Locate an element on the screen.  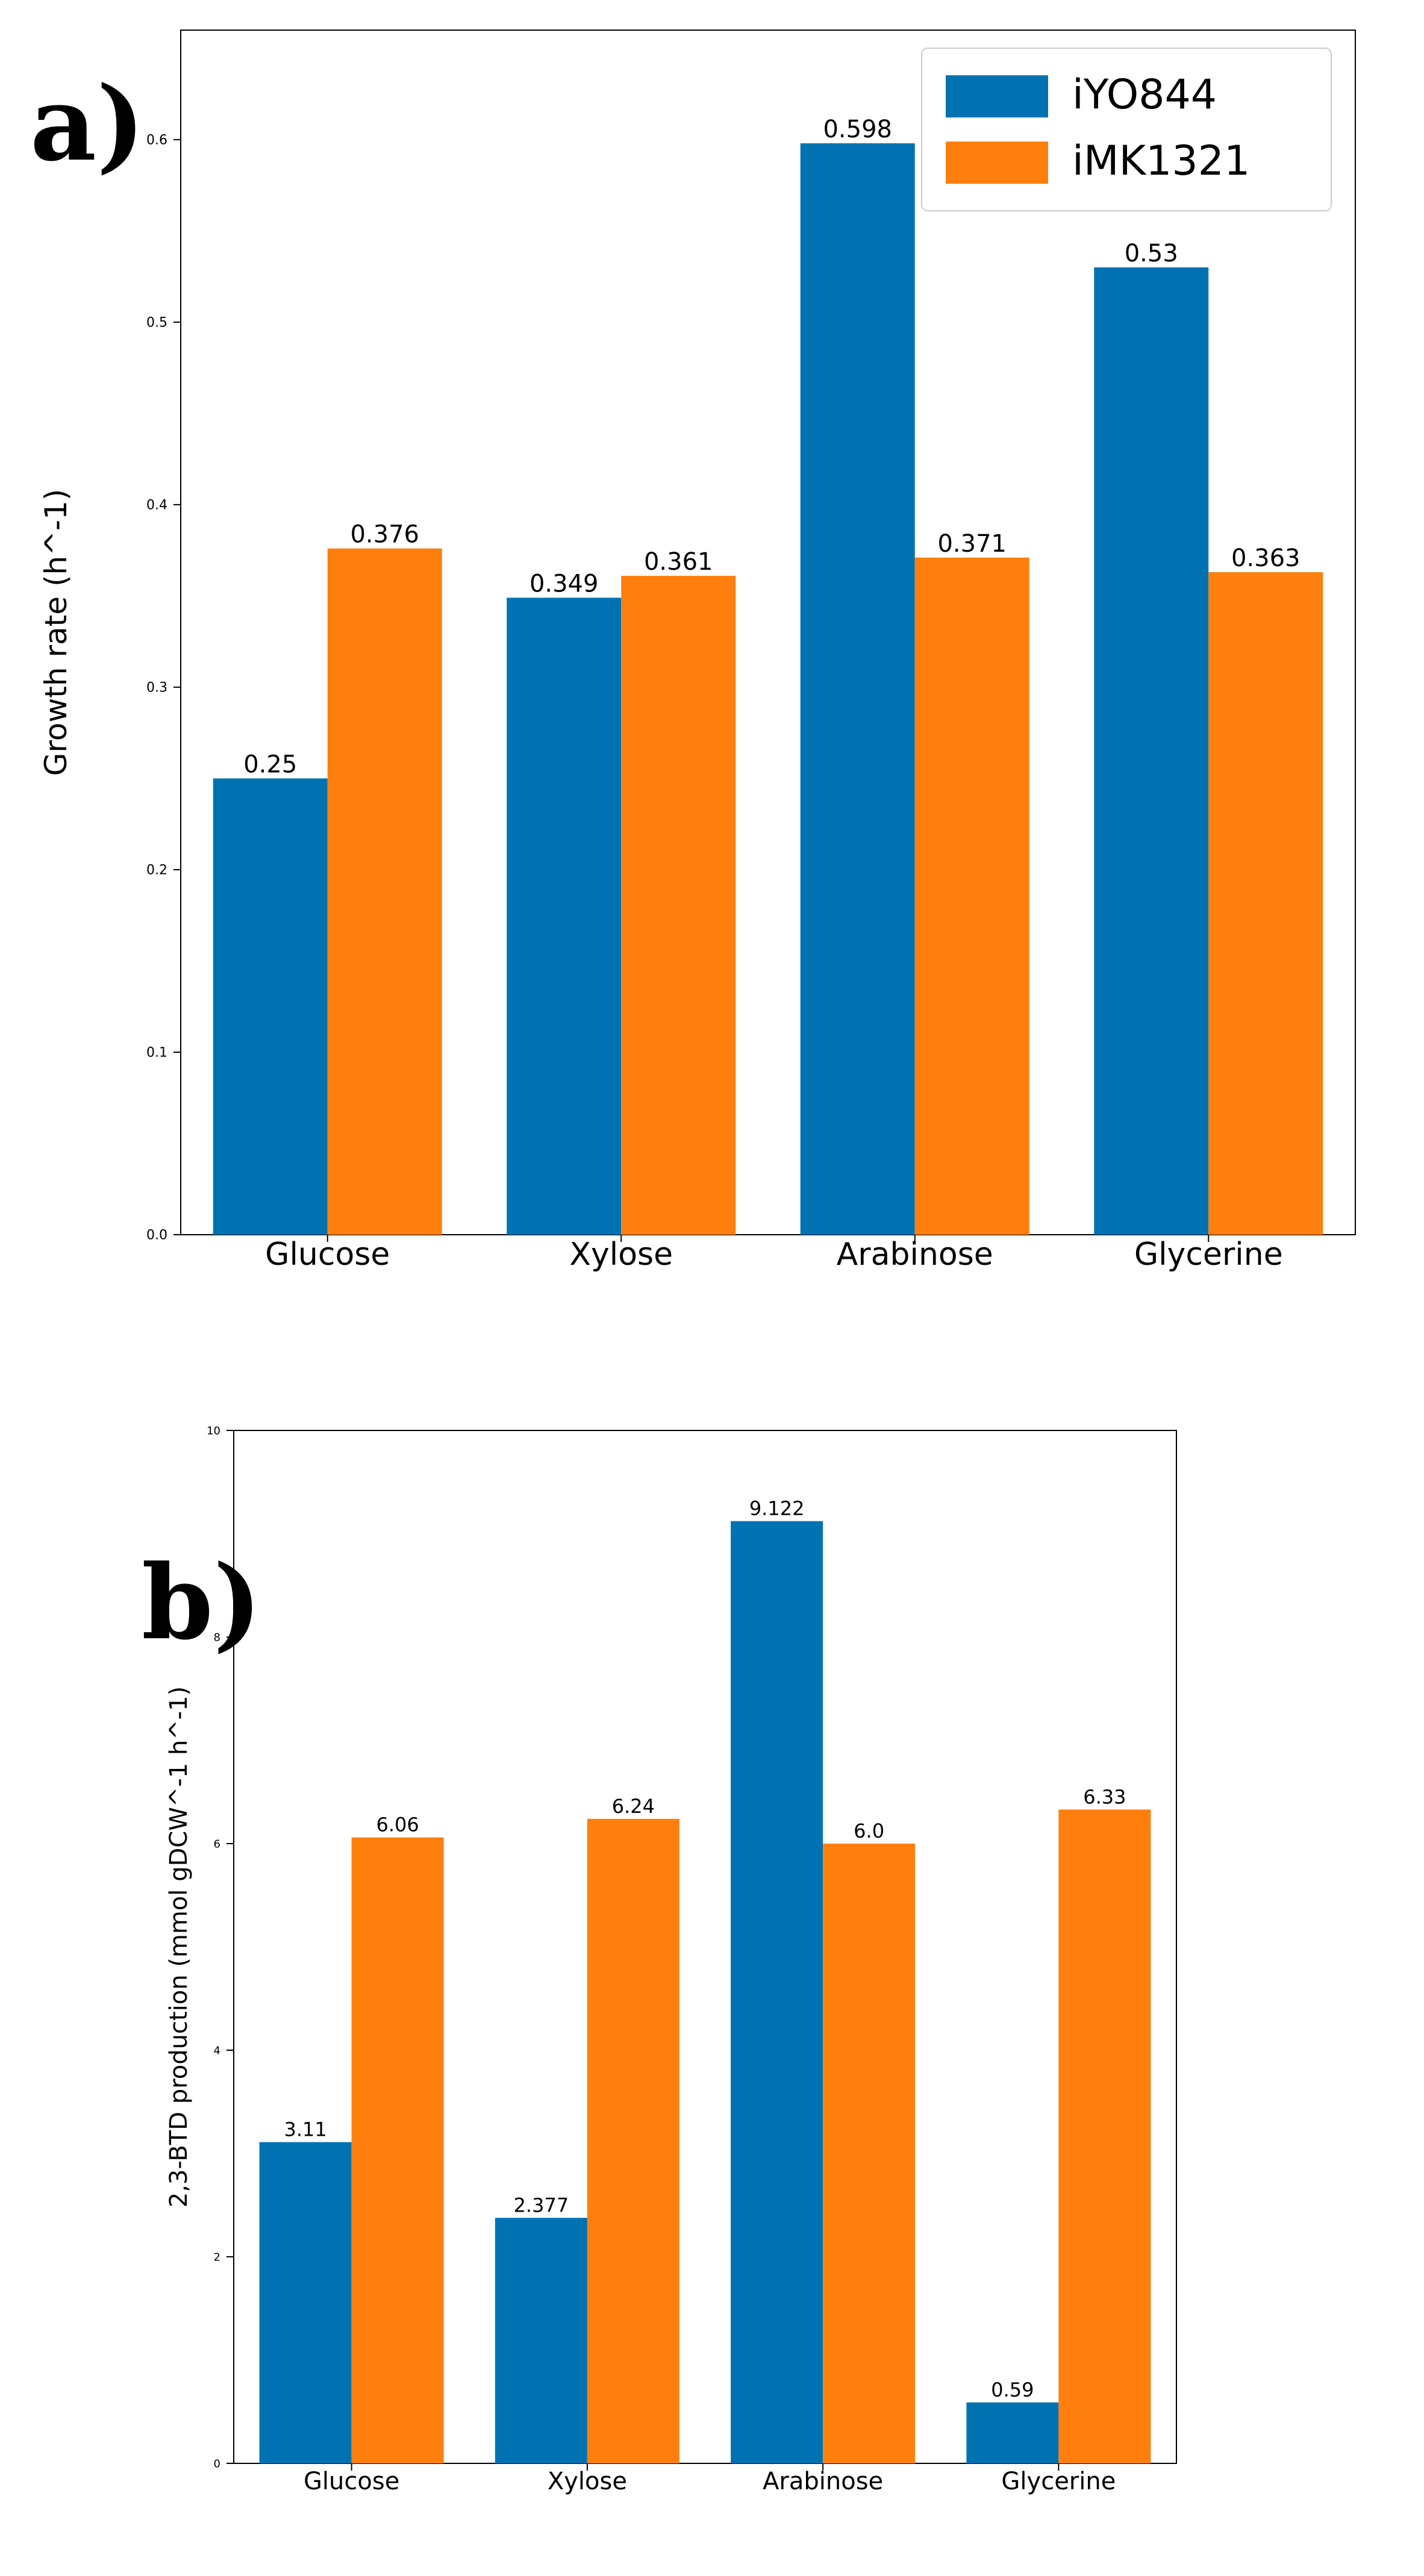
y-tick-label: 0.4 is located at coordinates (156, 505).